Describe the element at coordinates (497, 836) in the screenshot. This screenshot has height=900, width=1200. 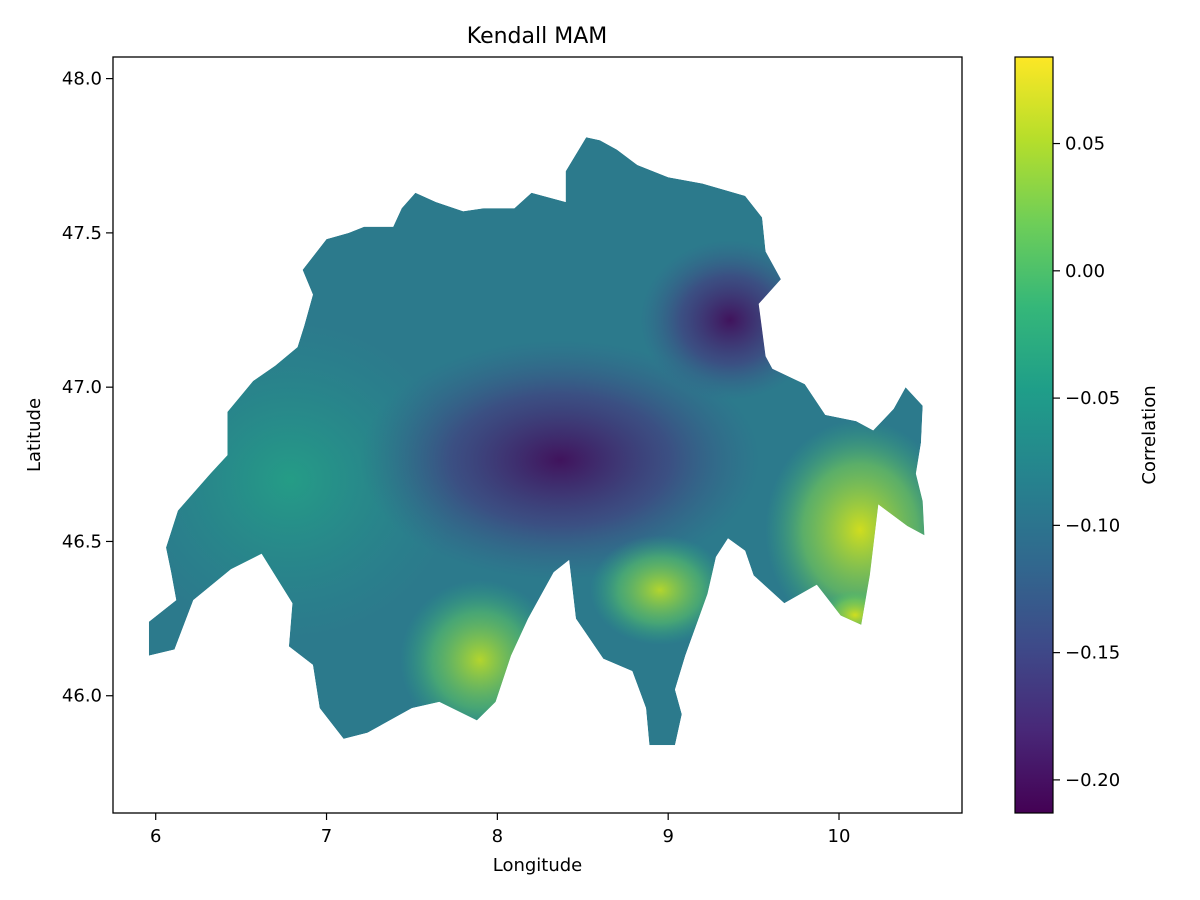
I see `x-tick-label: 8` at that location.